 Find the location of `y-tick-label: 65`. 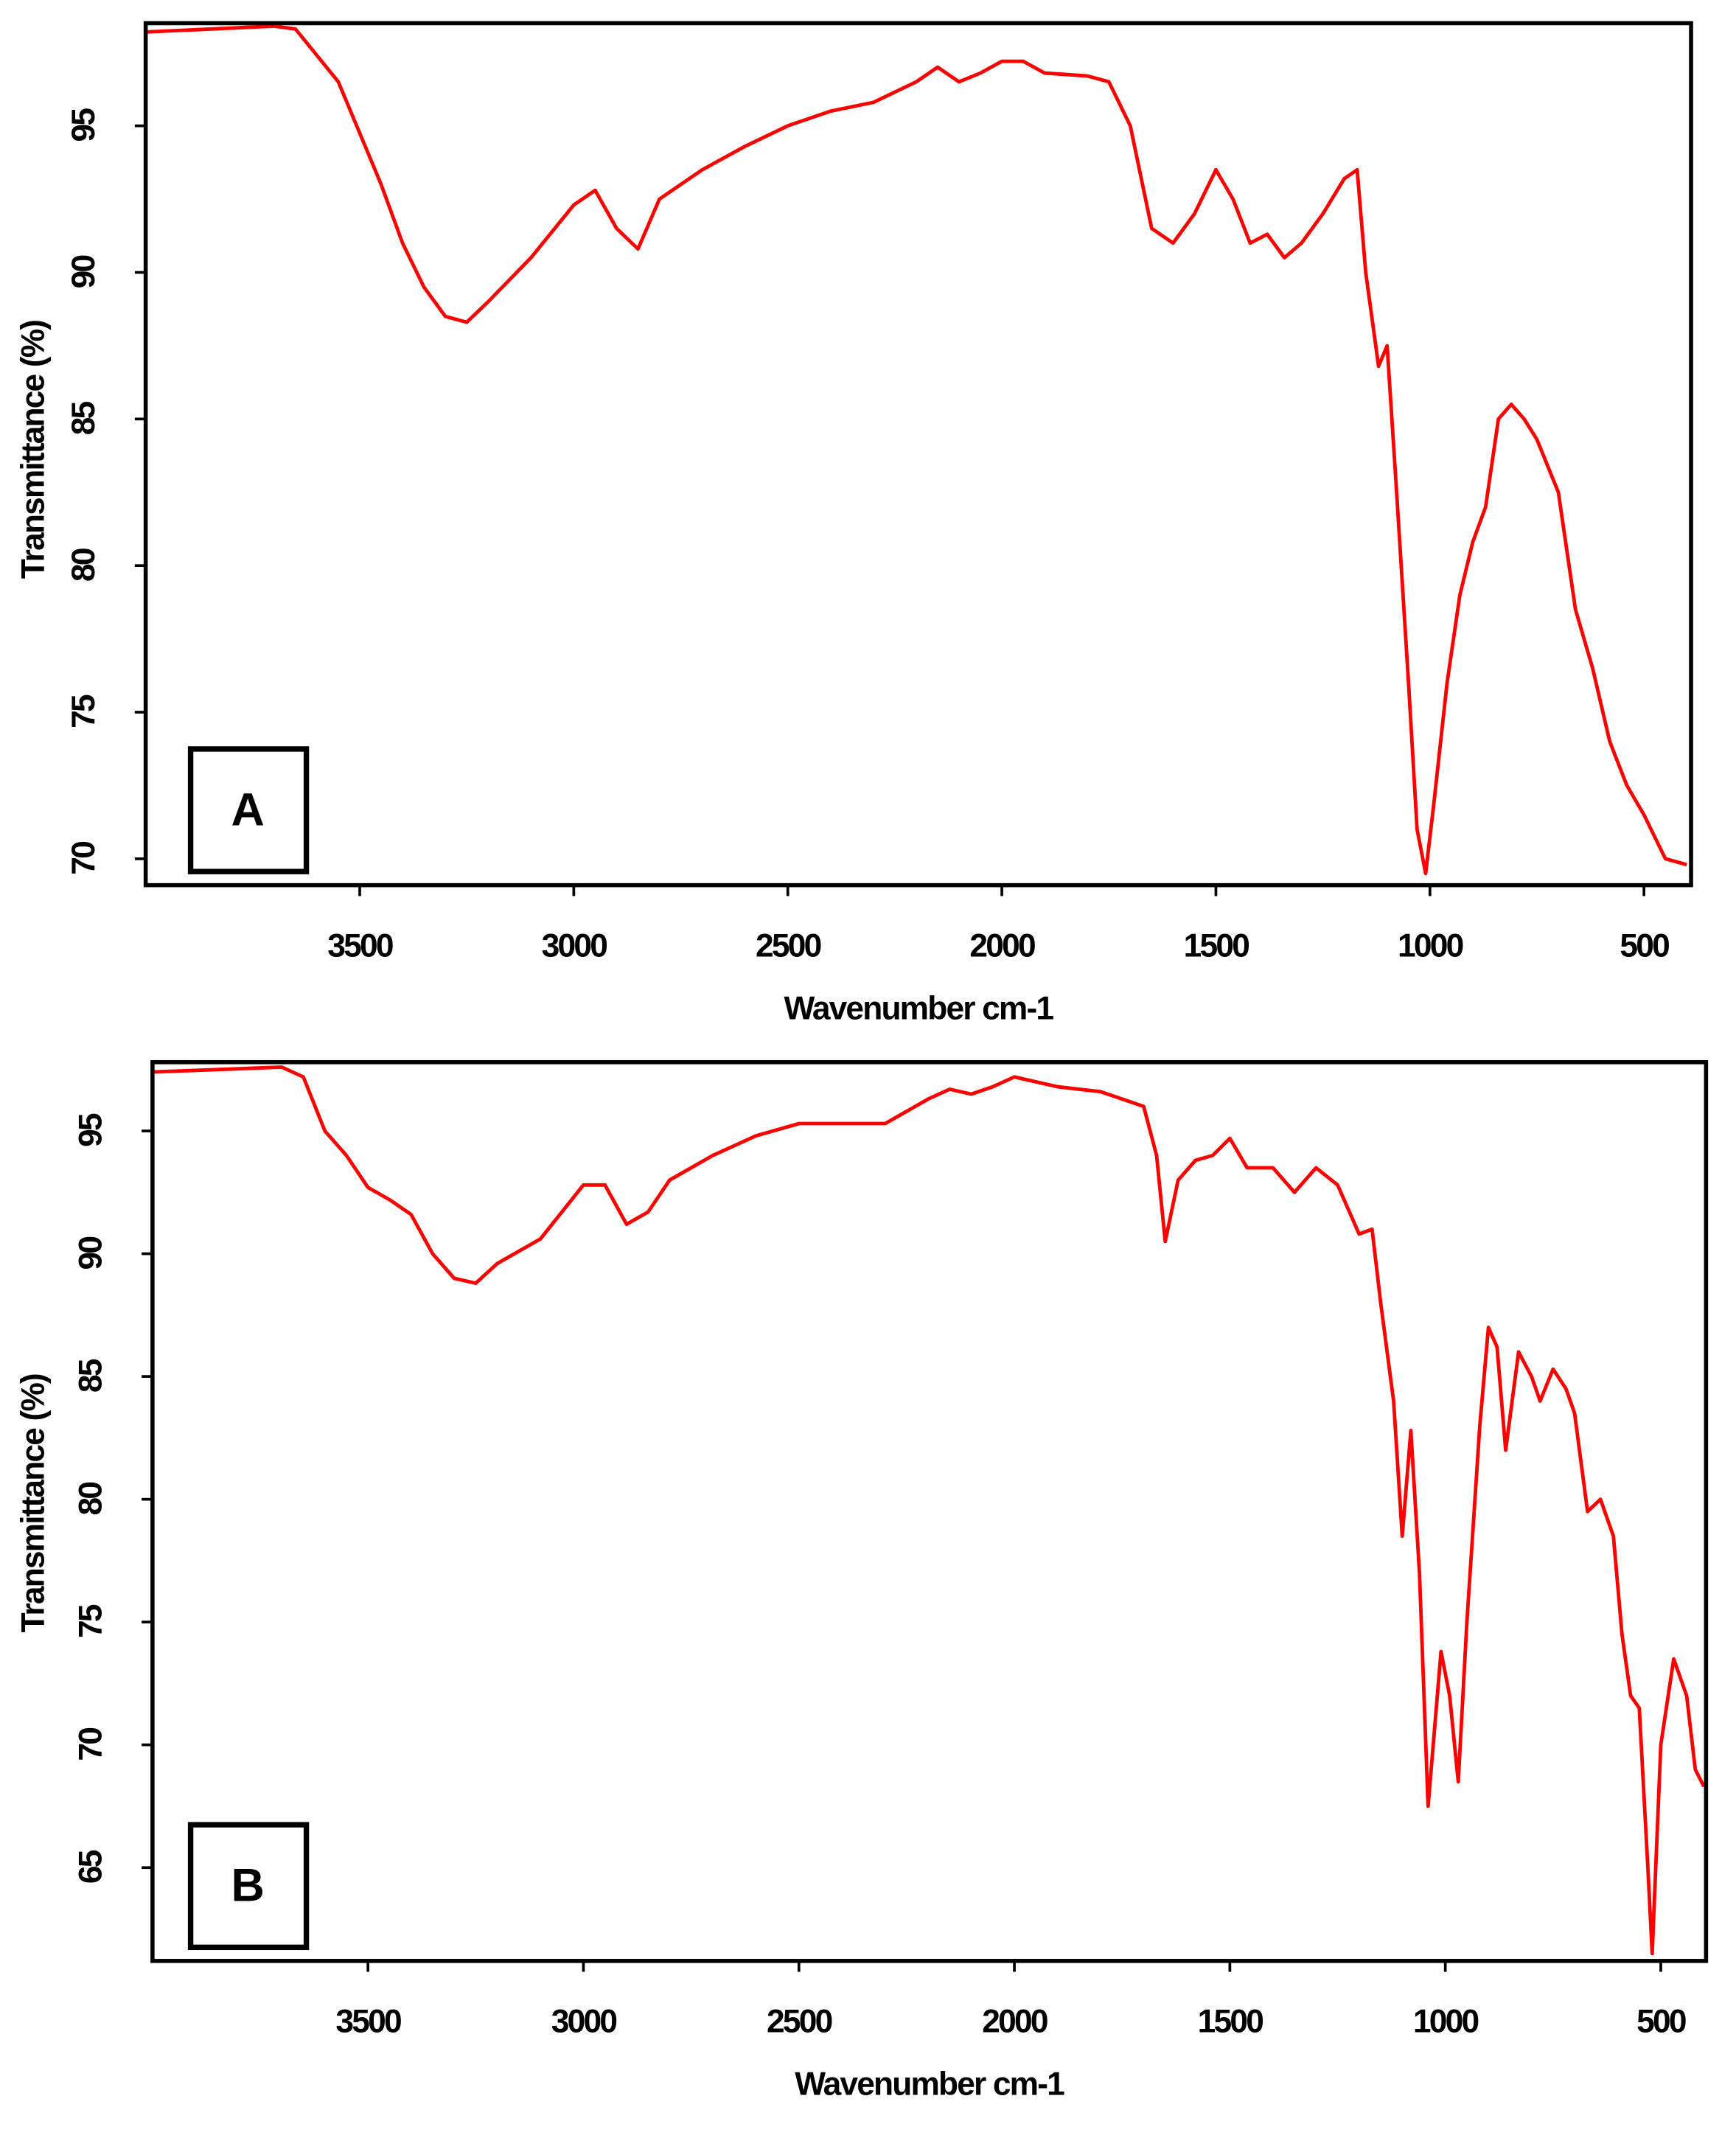

y-tick-label: 65 is located at coordinates (90, 1867).